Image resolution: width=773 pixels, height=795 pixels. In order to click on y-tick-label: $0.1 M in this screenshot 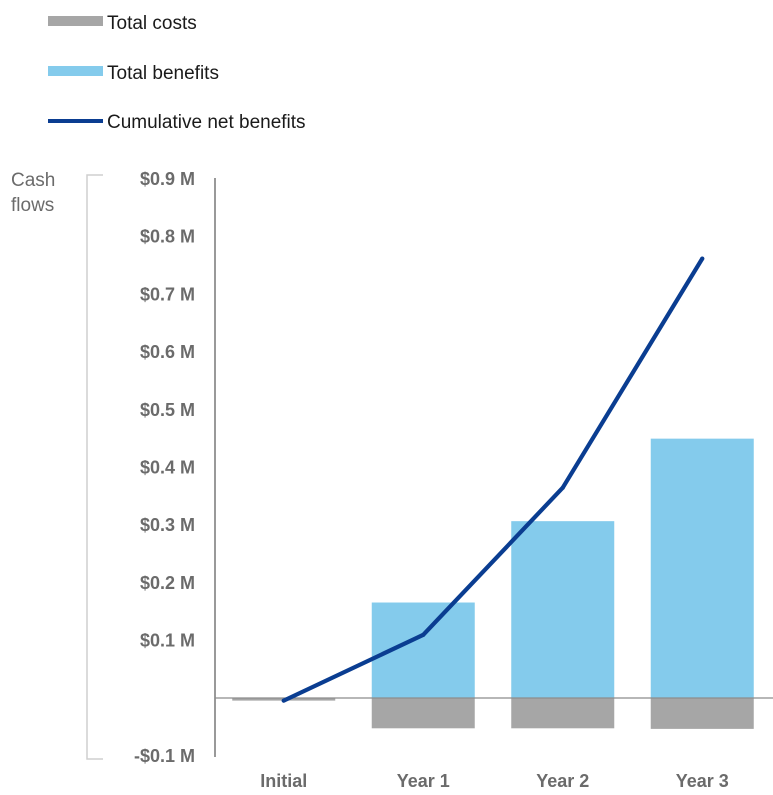, I will do `click(167, 641)`.